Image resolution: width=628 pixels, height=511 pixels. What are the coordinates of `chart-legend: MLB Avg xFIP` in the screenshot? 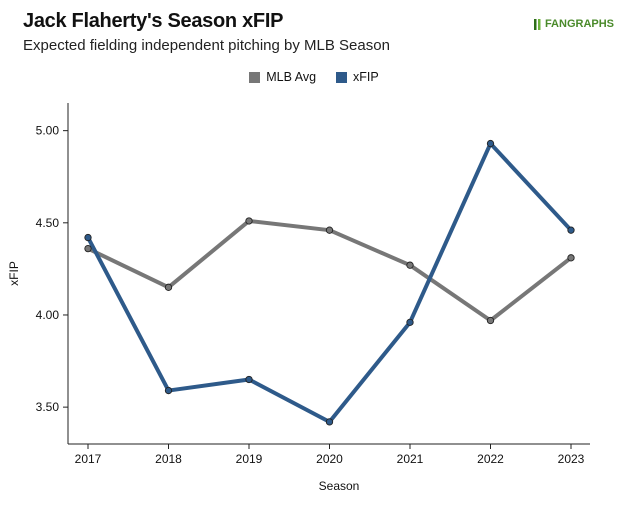 It's located at (314, 77).